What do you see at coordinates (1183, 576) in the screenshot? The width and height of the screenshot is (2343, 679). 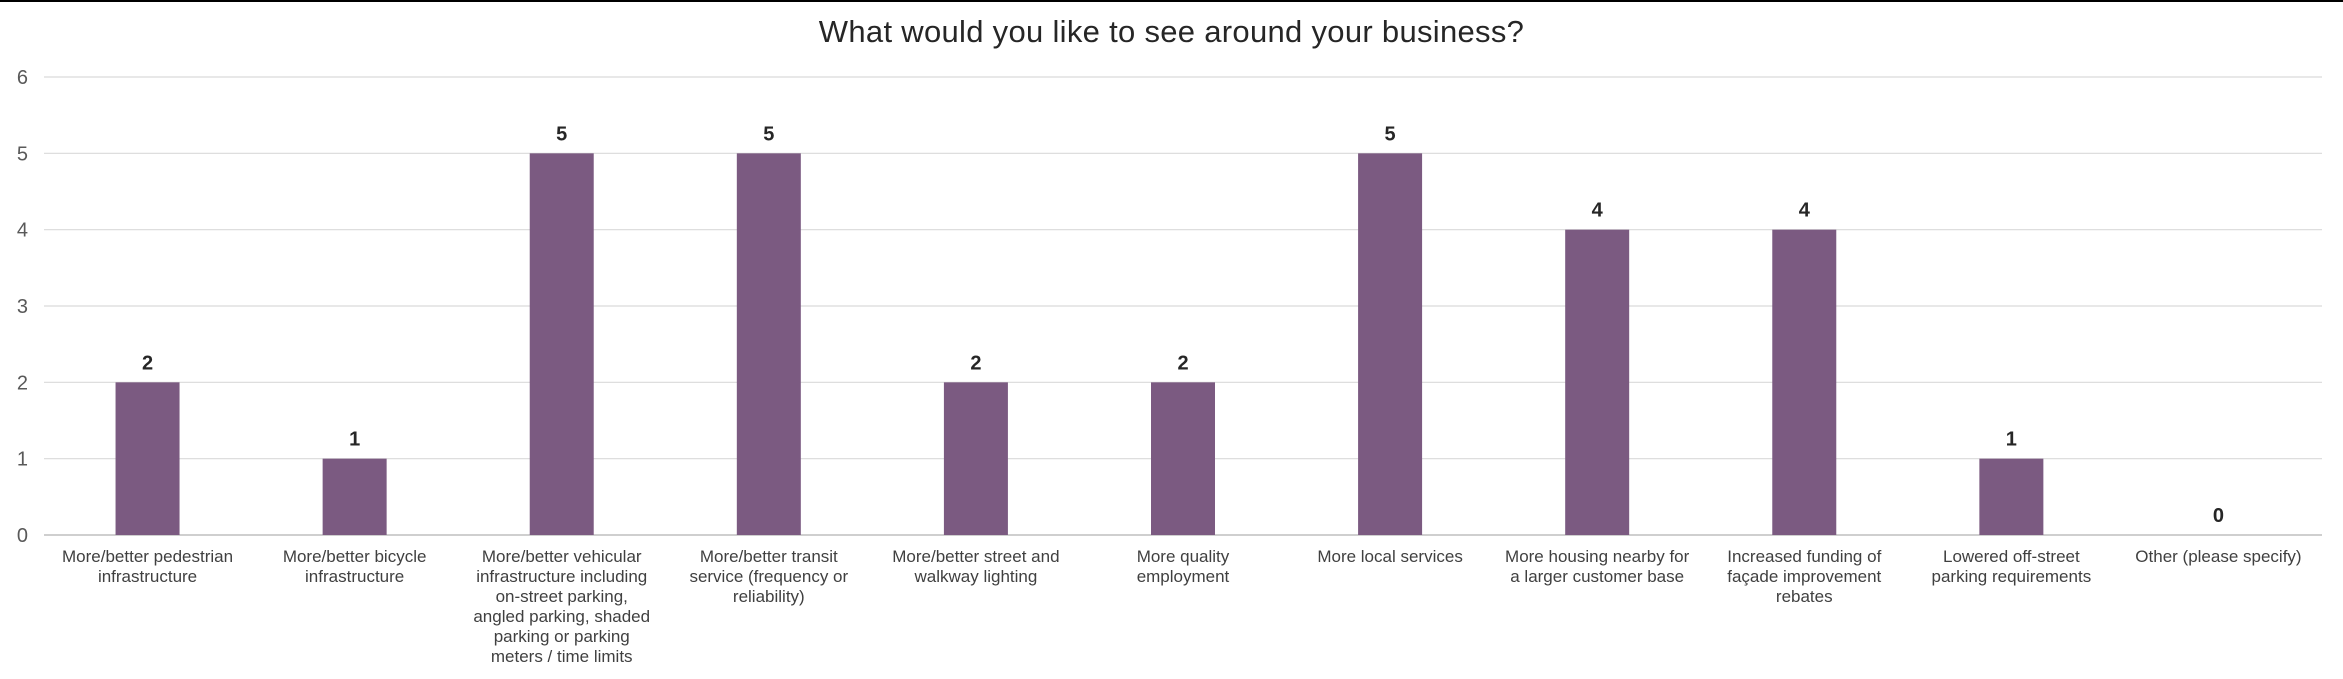 I see `x-category-label-line: employment` at bounding box center [1183, 576].